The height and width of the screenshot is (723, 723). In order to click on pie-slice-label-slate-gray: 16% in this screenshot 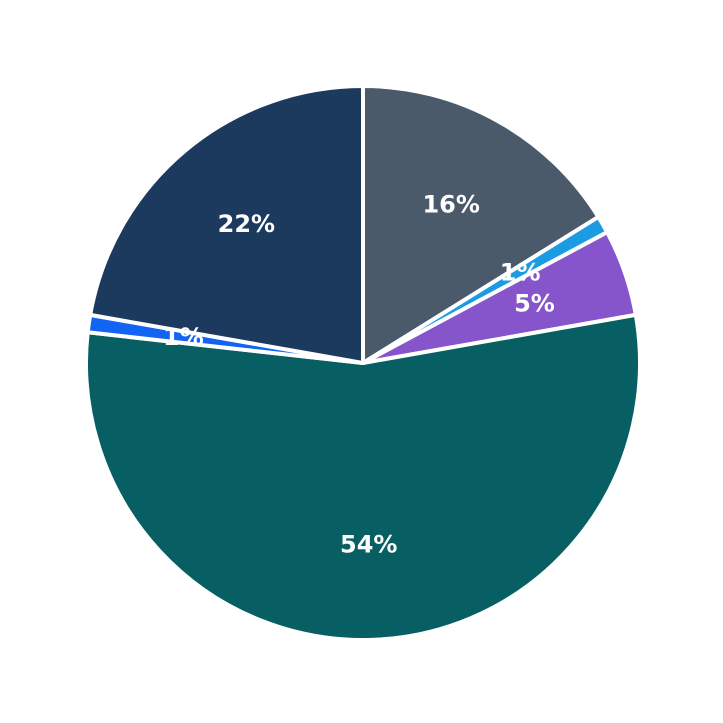, I will do `click(450, 204)`.